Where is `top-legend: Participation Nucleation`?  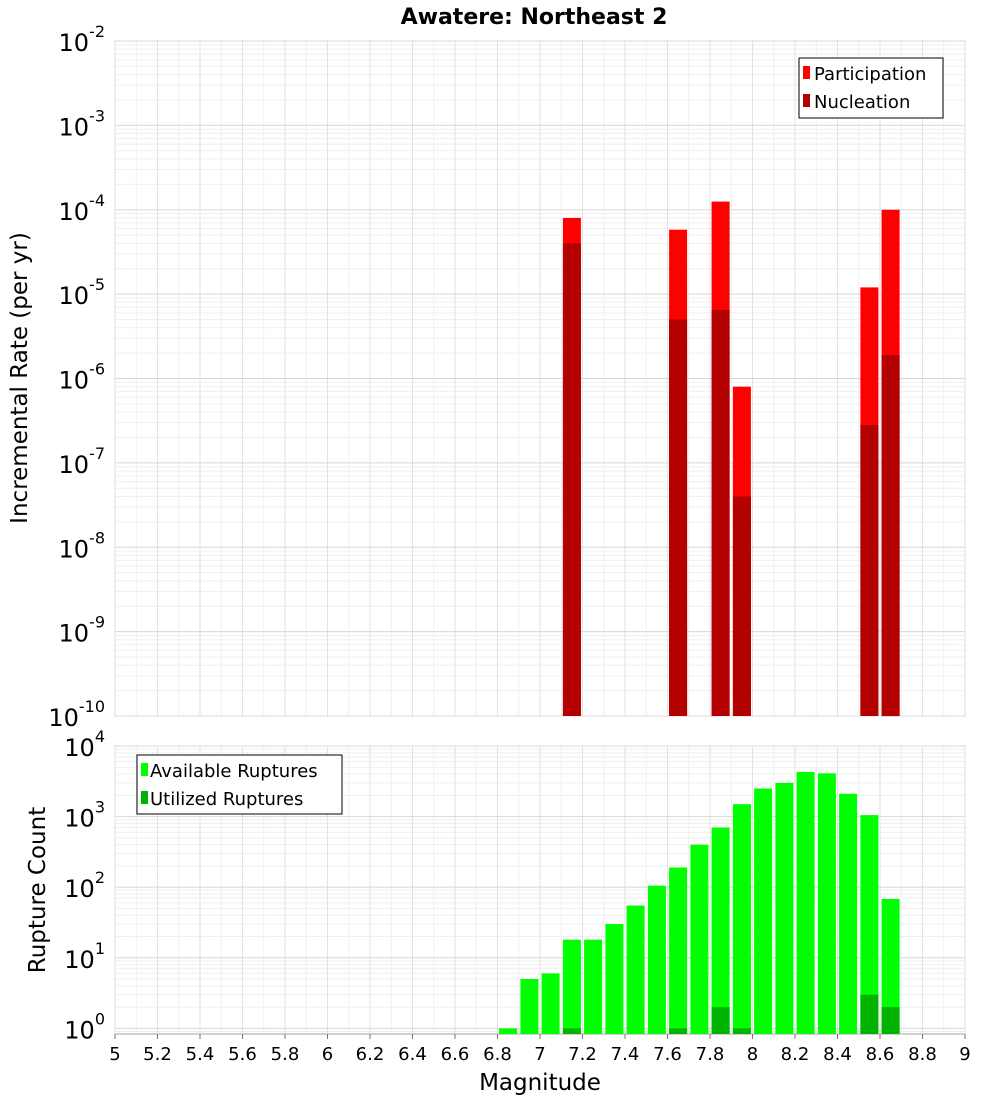
top-legend: Participation Nucleation is located at coordinates (871, 88).